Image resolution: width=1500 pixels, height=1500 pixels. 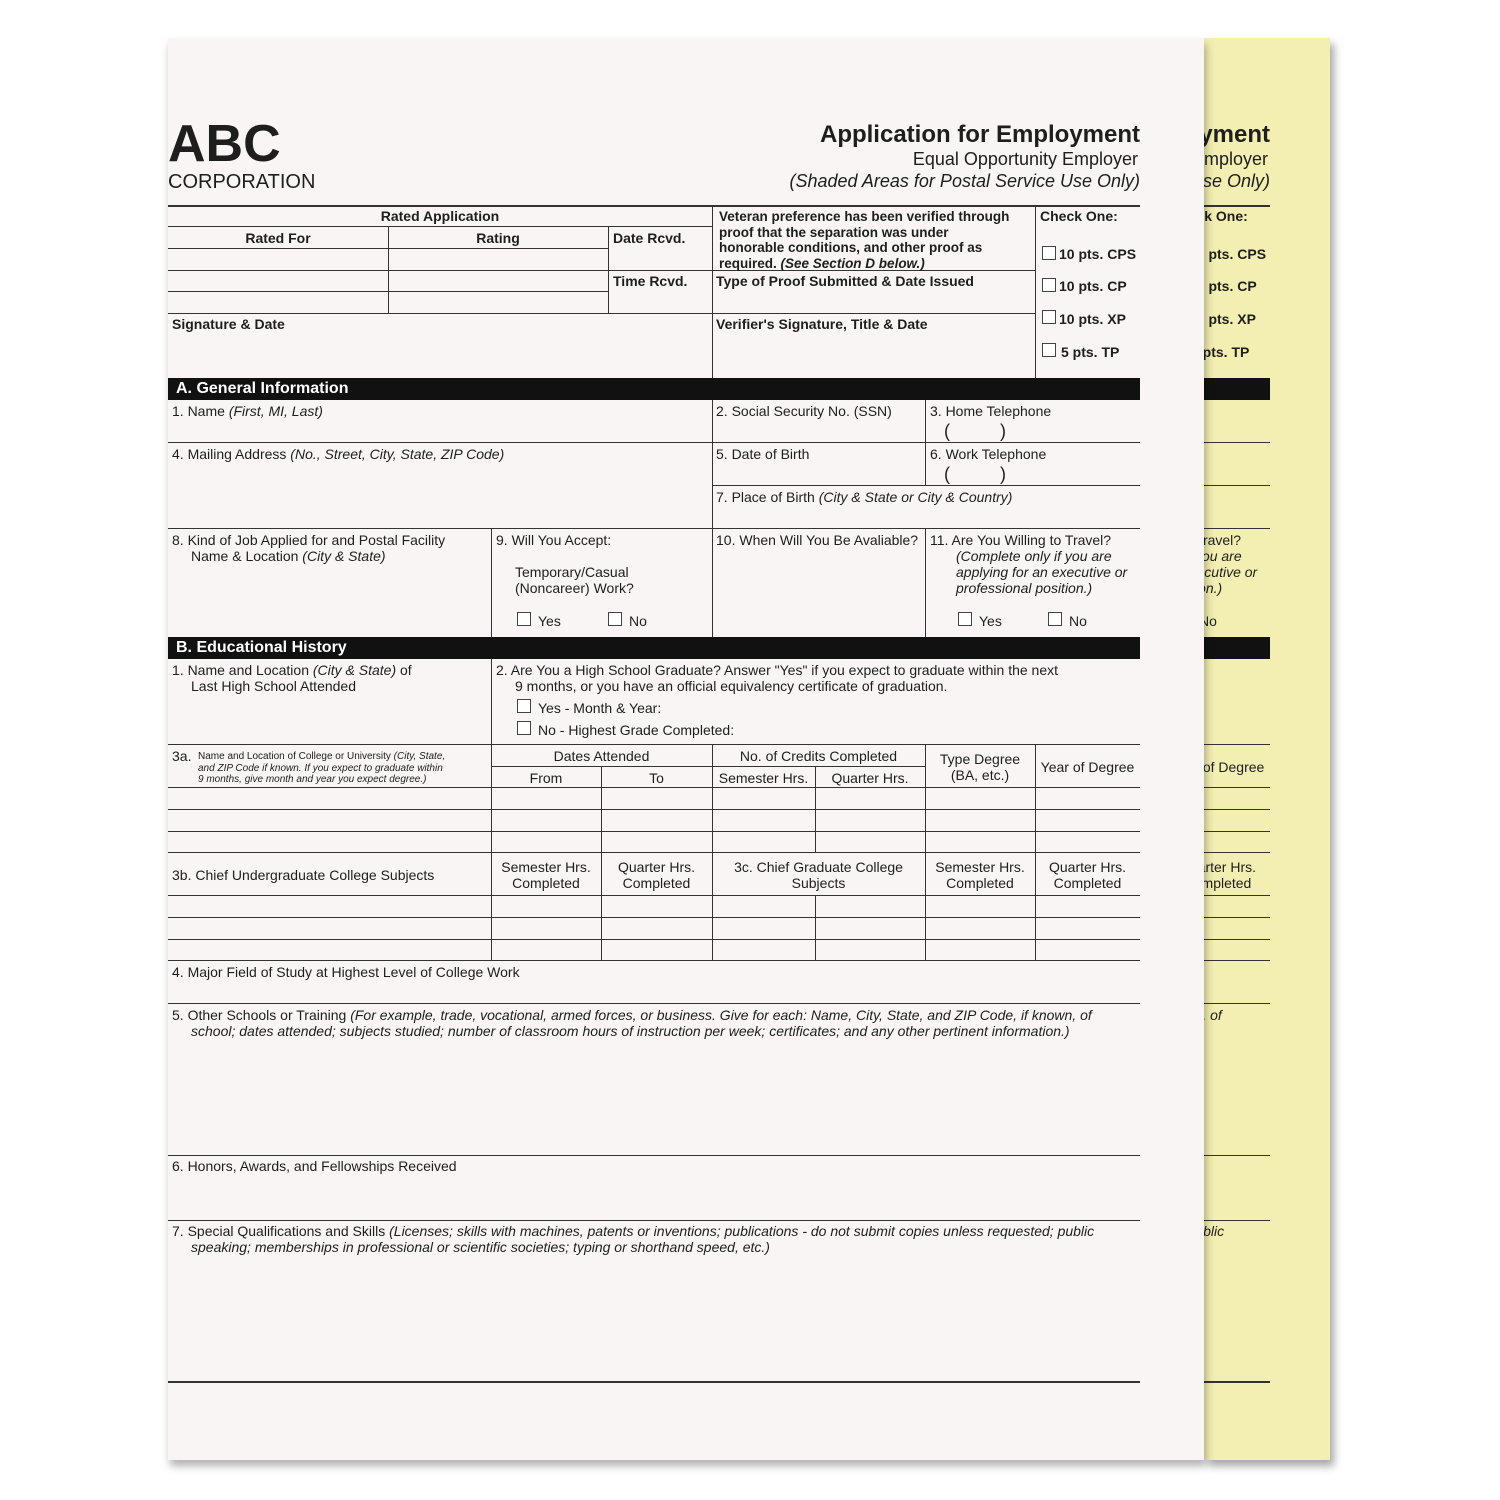 What do you see at coordinates (1055, 619) in the screenshot?
I see `travel-no-checkbox` at bounding box center [1055, 619].